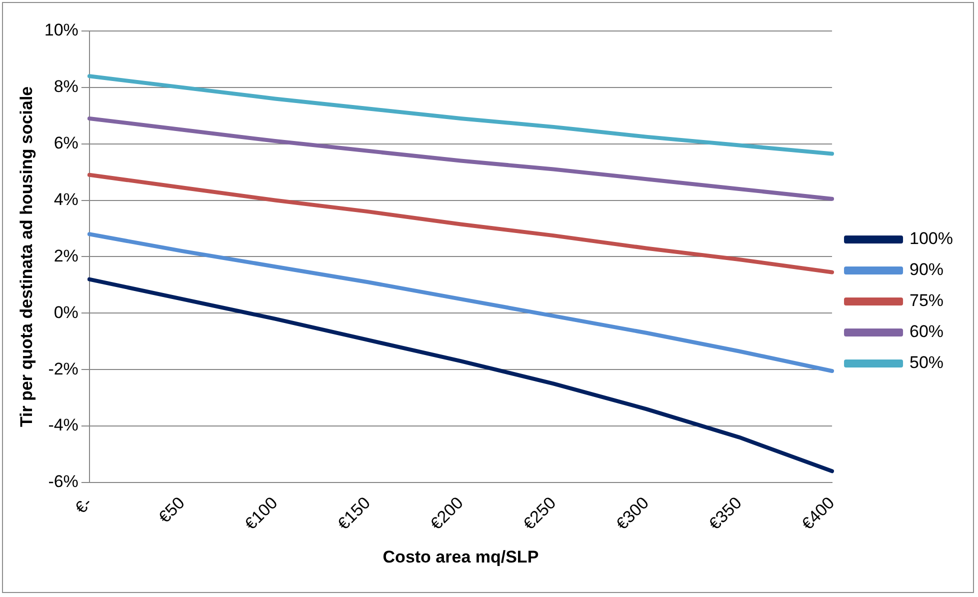 The width and height of the screenshot is (978, 597). Describe the element at coordinates (26, 257) in the screenshot. I see `y-axis-title: Tir per quota destinata ad housing sociale` at that location.